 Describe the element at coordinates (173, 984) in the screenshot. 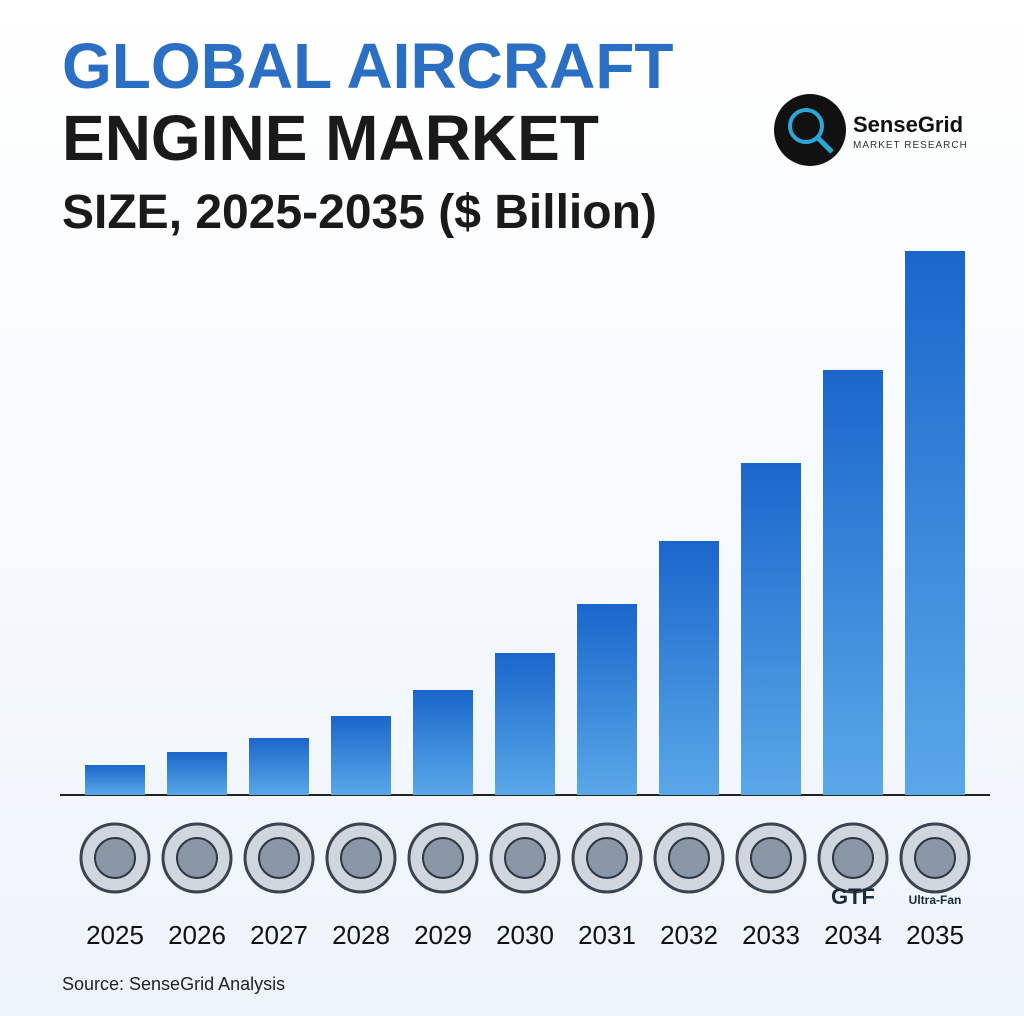

I see `source: Source: SenseGrid Analysis` at that location.